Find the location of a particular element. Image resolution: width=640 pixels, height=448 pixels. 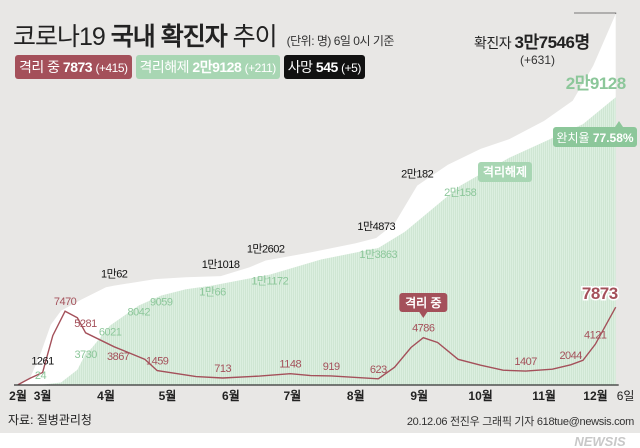

isolation-data-label: 1148 is located at coordinates (290, 365).